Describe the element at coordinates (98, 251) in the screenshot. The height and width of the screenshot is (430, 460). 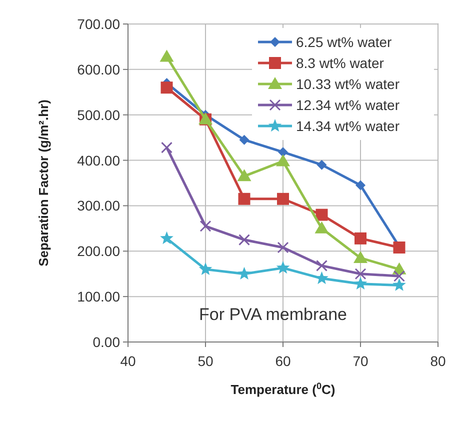
I see `y-tick-label: 200.00` at that location.